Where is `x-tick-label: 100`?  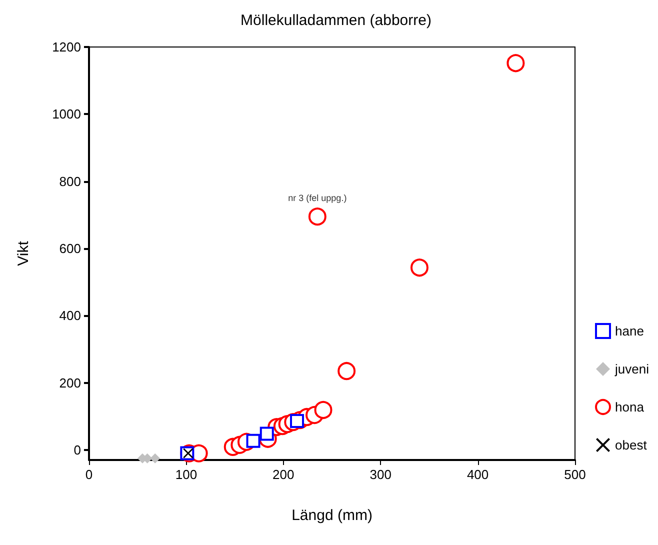
x-tick-label: 100 is located at coordinates (186, 474).